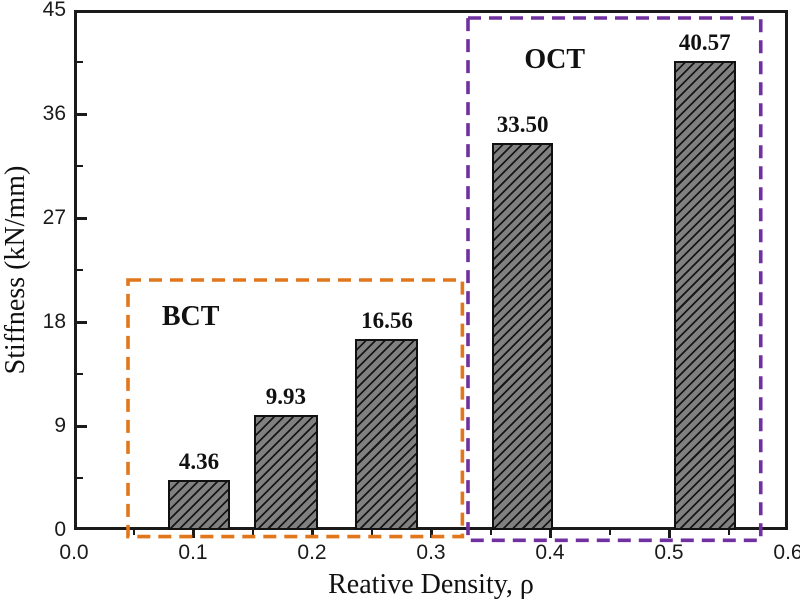 The image size is (800, 613). I want to click on bar-value-label: 9.93, so click(285, 397).